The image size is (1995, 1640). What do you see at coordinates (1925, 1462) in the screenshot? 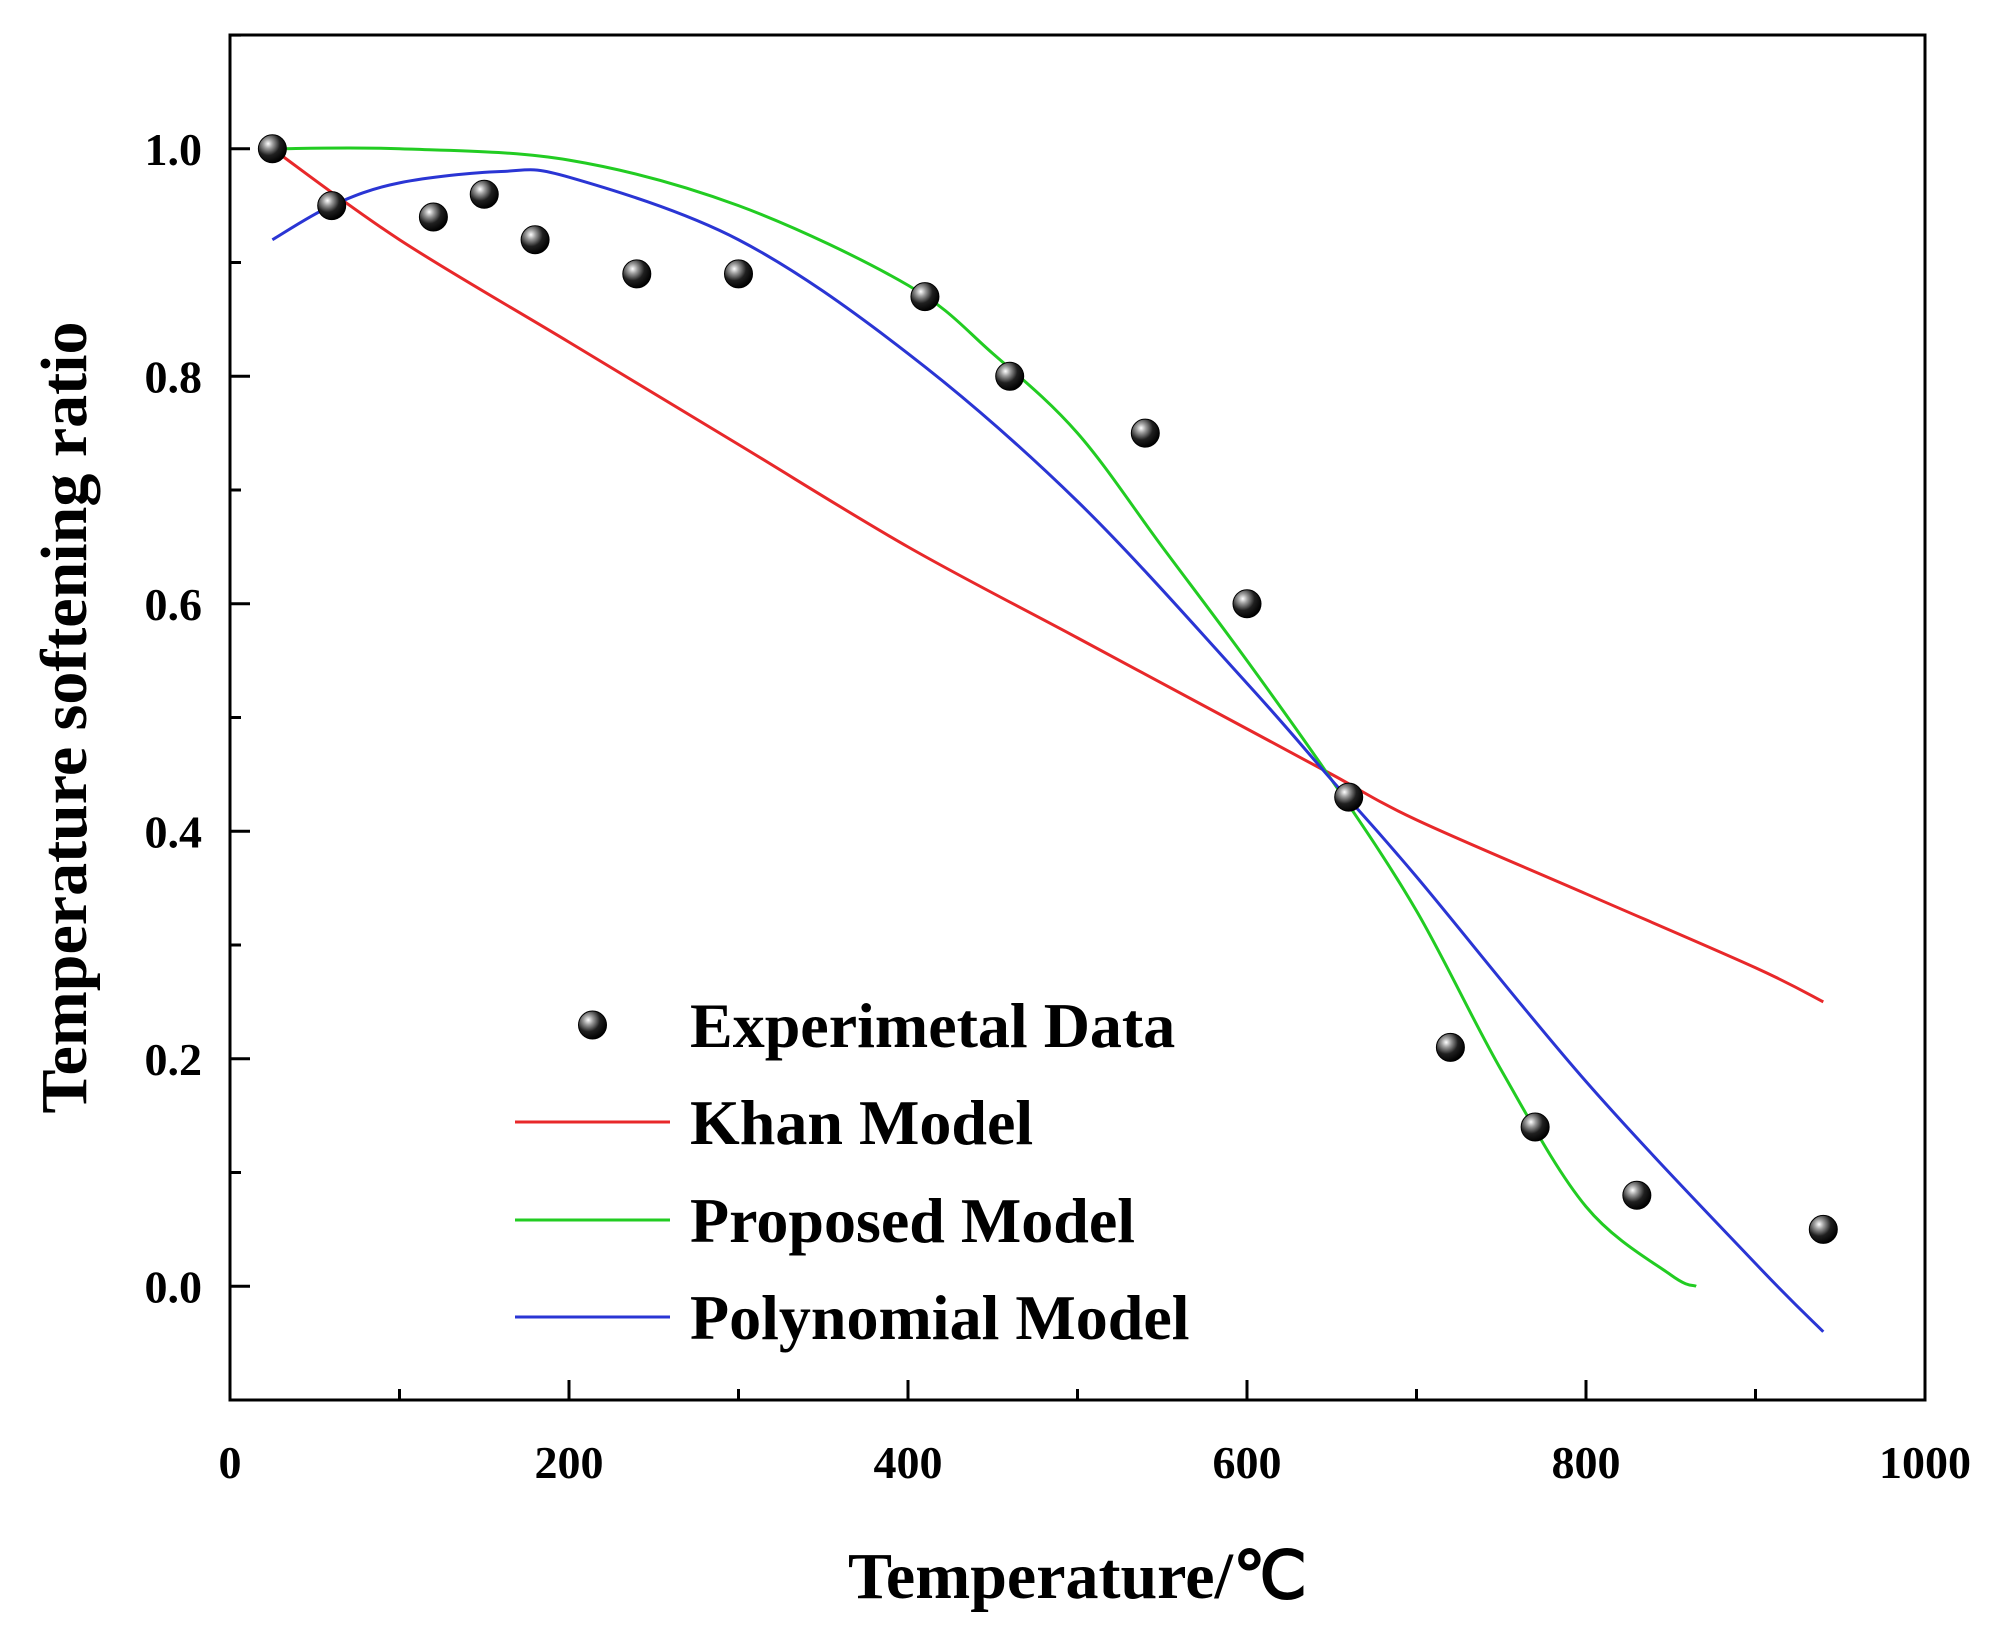
I see `x-tick-label: 1000` at bounding box center [1925, 1462].